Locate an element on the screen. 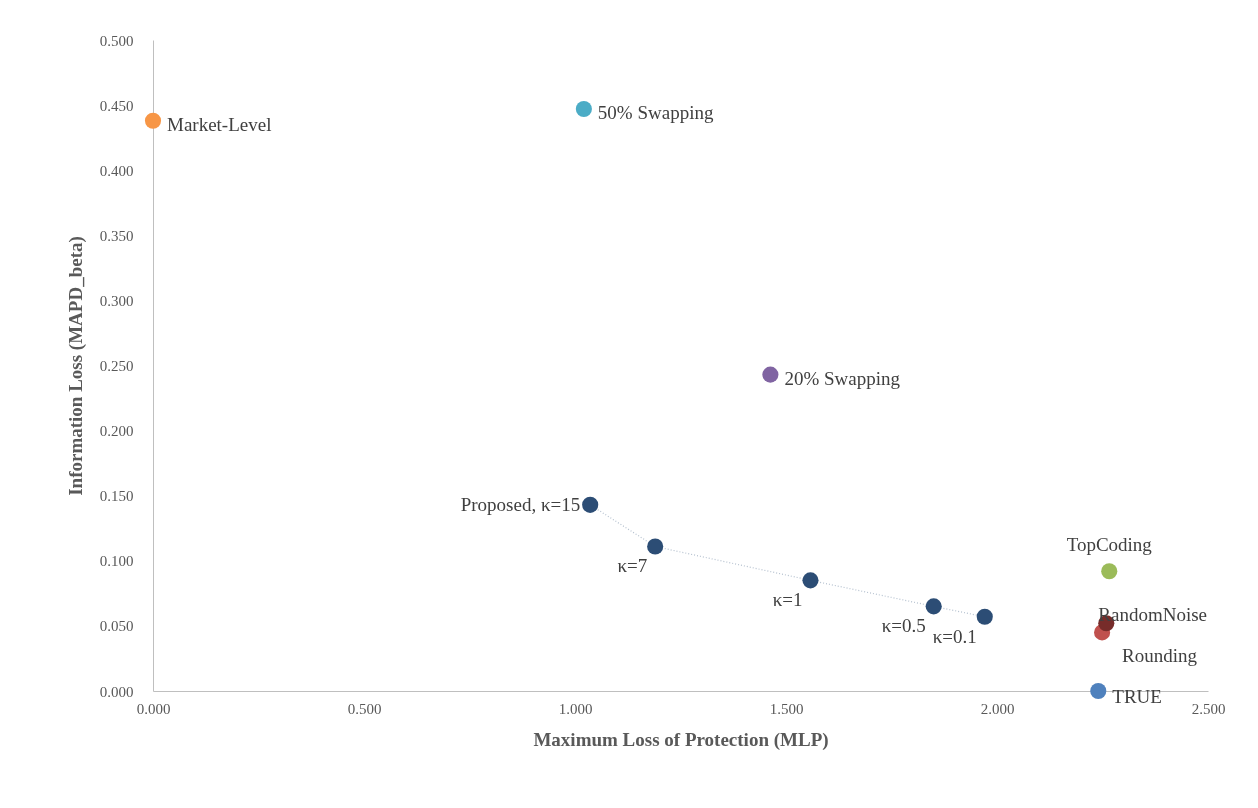  y-tick-label: 0.150 is located at coordinates (116, 496).